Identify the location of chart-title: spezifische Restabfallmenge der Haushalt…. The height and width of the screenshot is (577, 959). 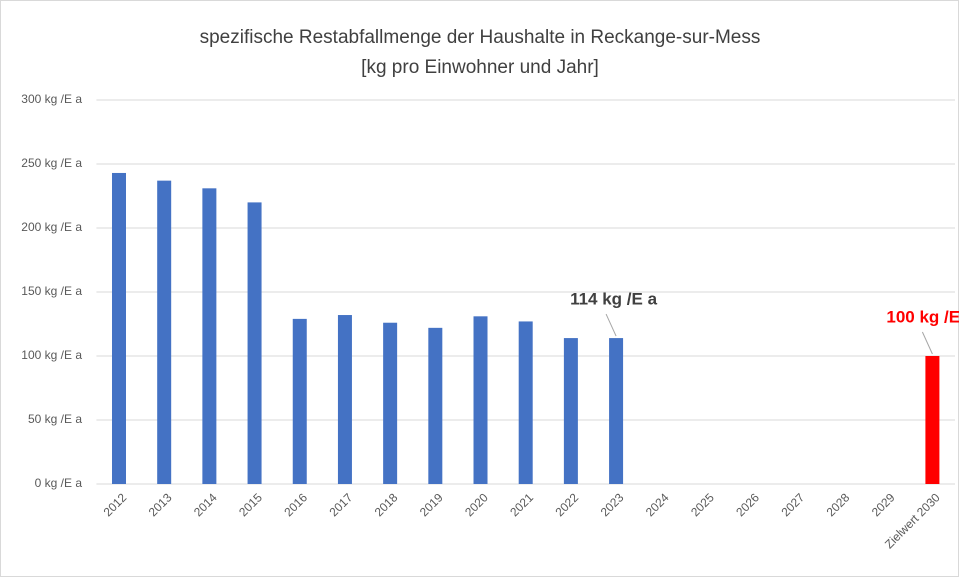
(480, 37).